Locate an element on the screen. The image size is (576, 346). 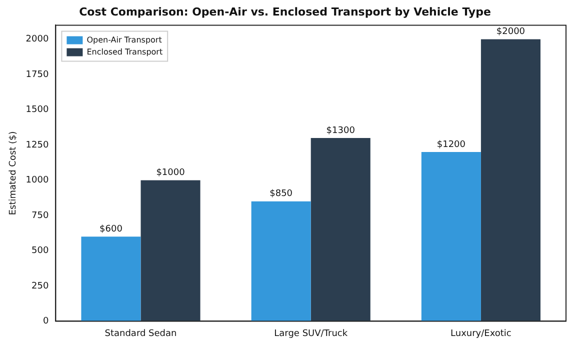
x-tick-label: Large SUV/Truck is located at coordinates (311, 333).